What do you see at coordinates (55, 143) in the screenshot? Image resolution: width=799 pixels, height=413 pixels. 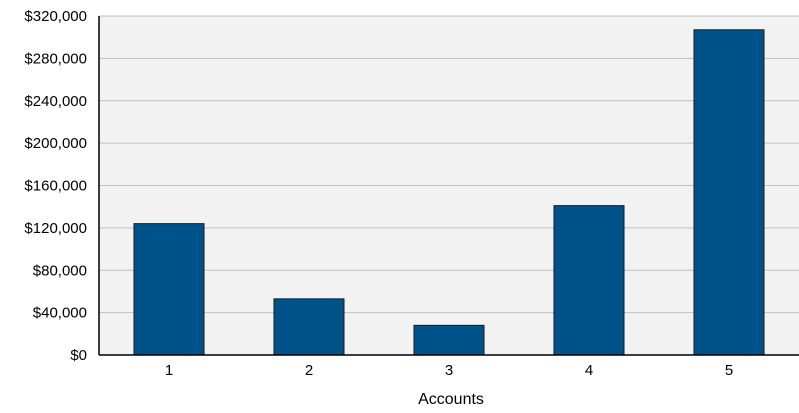 I see `y-tick-label: $200,000` at bounding box center [55, 143].